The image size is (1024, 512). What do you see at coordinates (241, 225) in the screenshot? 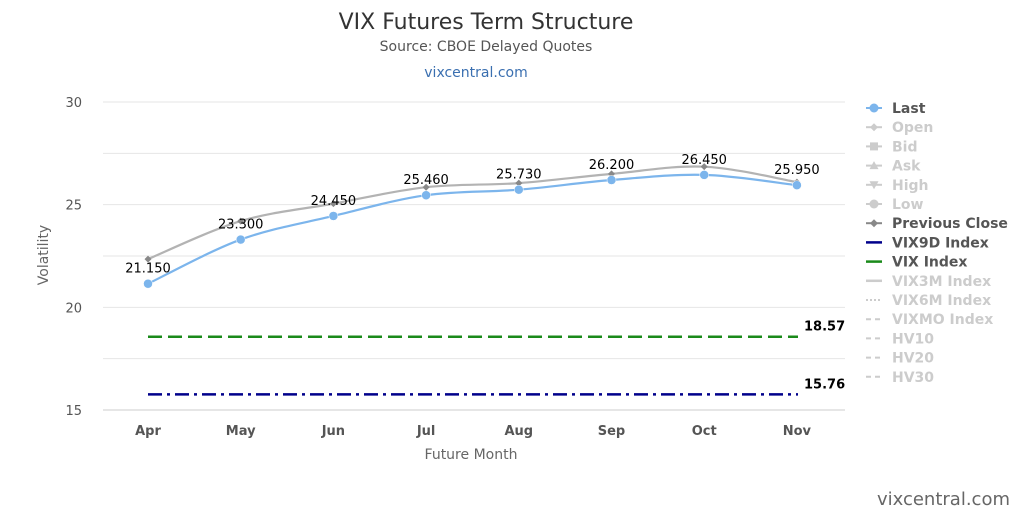
I see `data-label: 23.300` at bounding box center [241, 225].